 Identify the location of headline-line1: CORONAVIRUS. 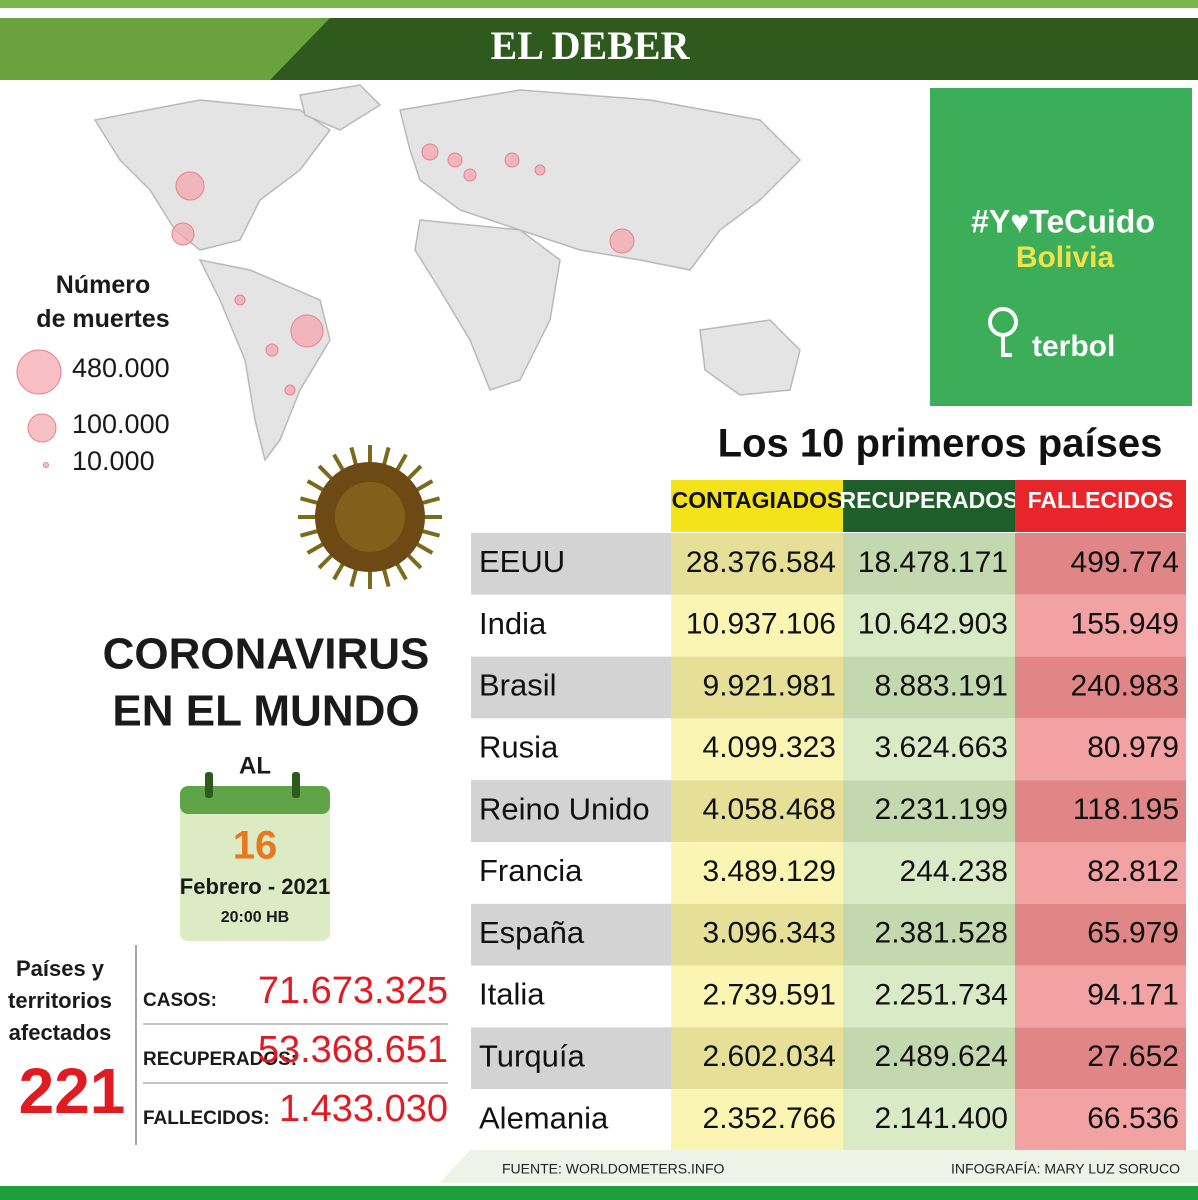
(266, 654).